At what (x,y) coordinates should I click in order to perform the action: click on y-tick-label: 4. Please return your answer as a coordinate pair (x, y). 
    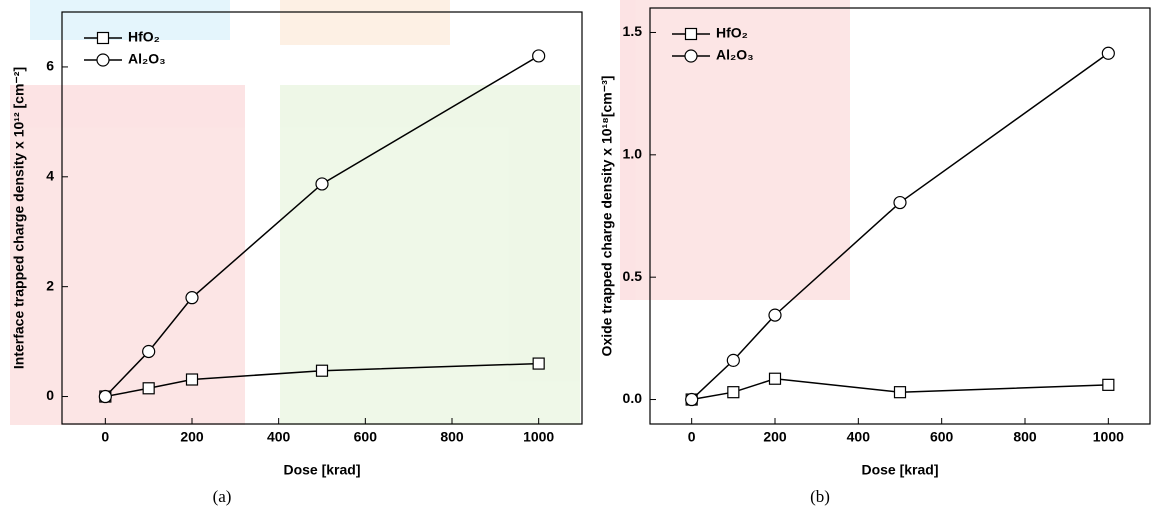
    Looking at the image, I should click on (50, 176).